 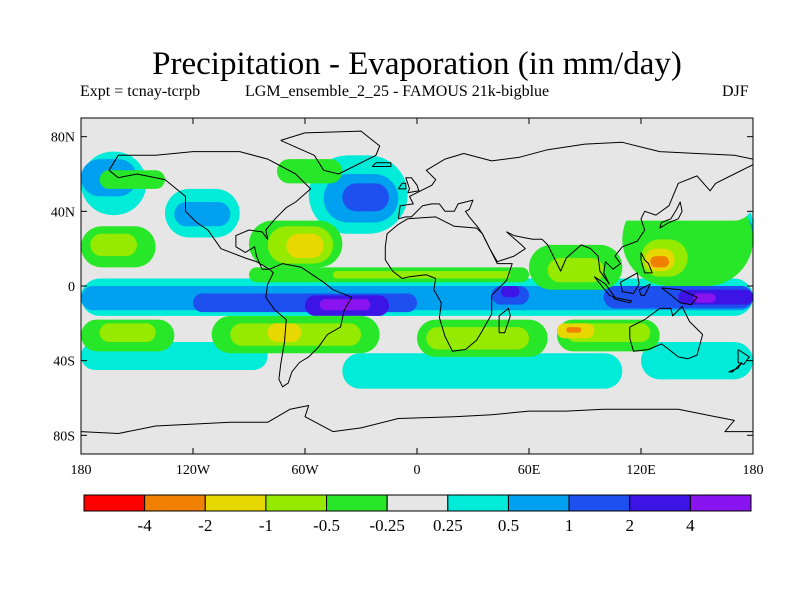 What do you see at coordinates (529, 470) in the screenshot?
I see `x-tick-label: 60E` at bounding box center [529, 470].